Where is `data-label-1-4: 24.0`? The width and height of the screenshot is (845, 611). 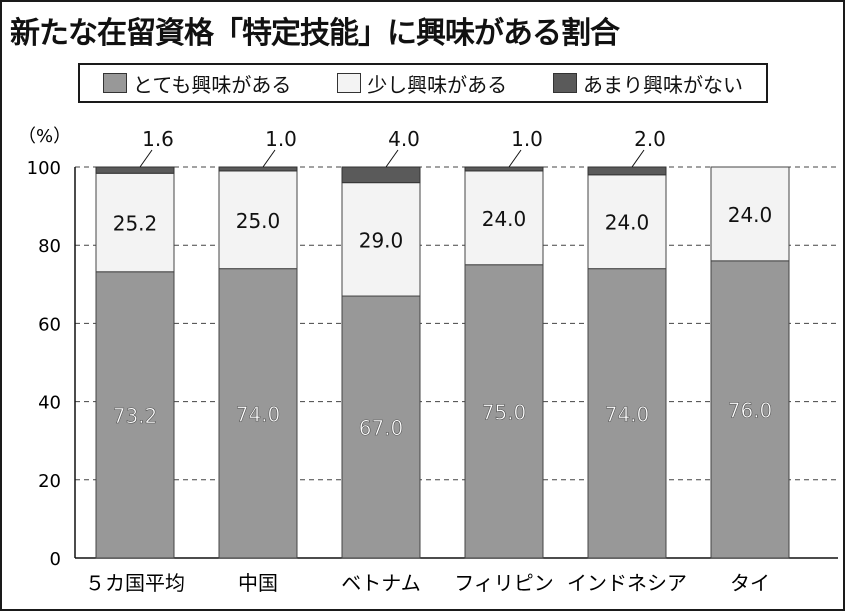 data-label-1-4: 24.0 is located at coordinates (627, 223).